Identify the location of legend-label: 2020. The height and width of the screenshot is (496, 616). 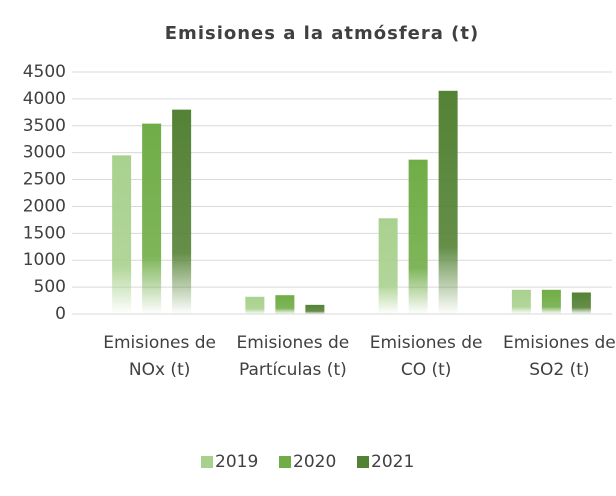
(314, 462).